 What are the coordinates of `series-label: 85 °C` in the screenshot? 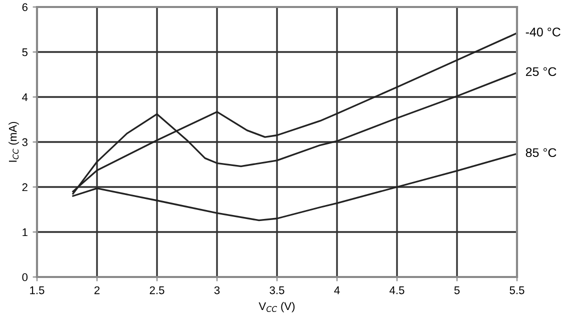 It's located at (541, 153).